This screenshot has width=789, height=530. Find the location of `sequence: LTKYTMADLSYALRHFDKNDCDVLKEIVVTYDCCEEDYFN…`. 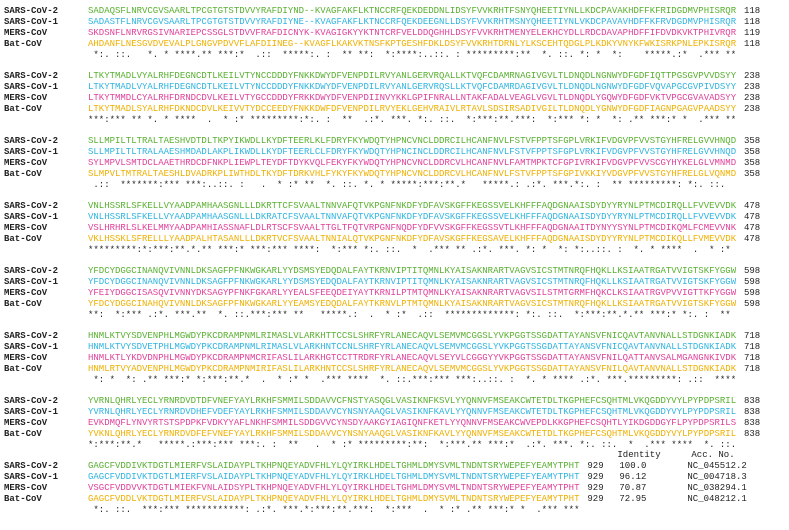

sequence: LTKYTMADLSYALRHFDKNDCDVLKEIVVTYDCCEEDYFN… is located at coordinates (412, 109).